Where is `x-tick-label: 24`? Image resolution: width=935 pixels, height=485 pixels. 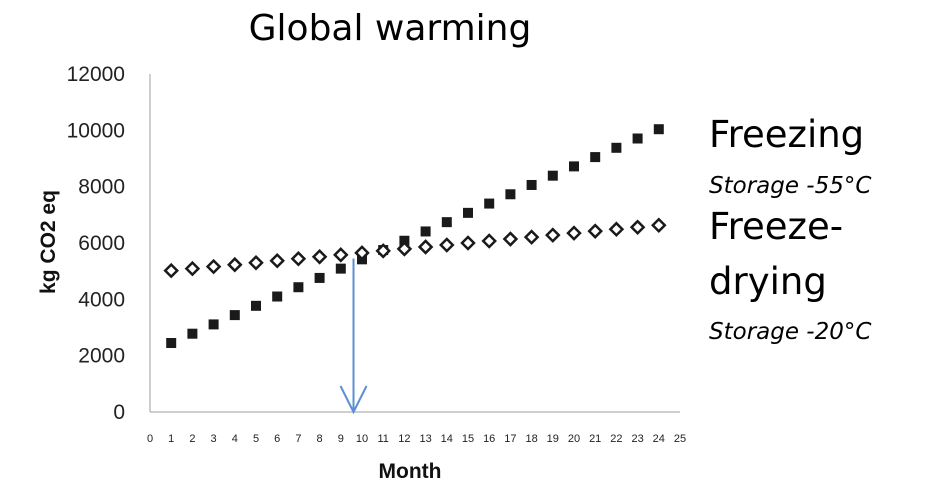 x-tick-label: 24 is located at coordinates (659, 439).